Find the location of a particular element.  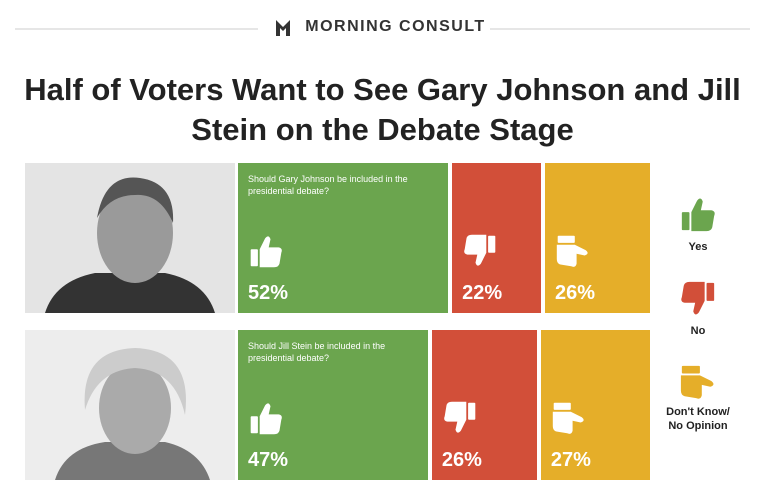

bar-segment: 27% is located at coordinates (595, 405).